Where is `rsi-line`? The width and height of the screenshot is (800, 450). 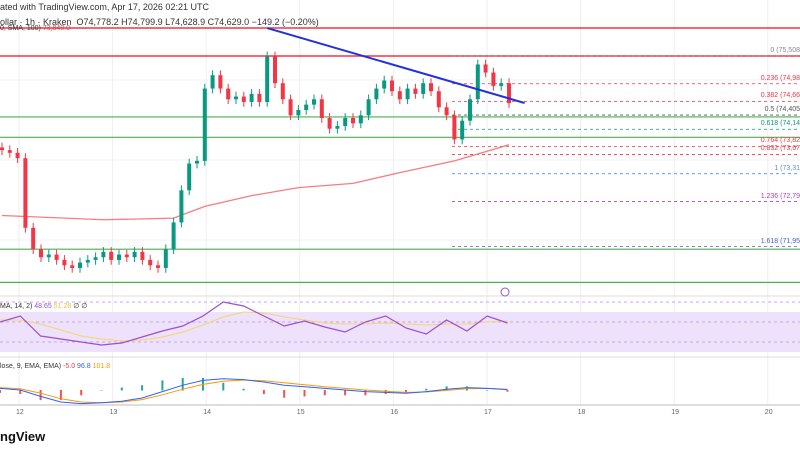
rsi-line is located at coordinates (254, 323).